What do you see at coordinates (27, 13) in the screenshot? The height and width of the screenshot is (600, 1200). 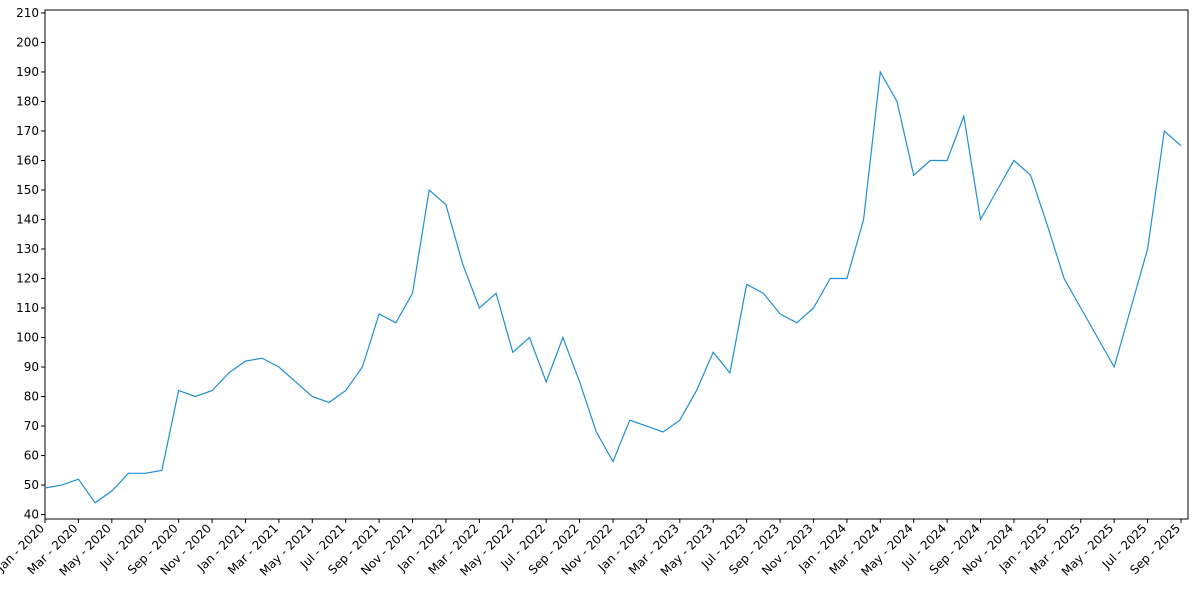 I see `y-tick-label: 210` at bounding box center [27, 13].